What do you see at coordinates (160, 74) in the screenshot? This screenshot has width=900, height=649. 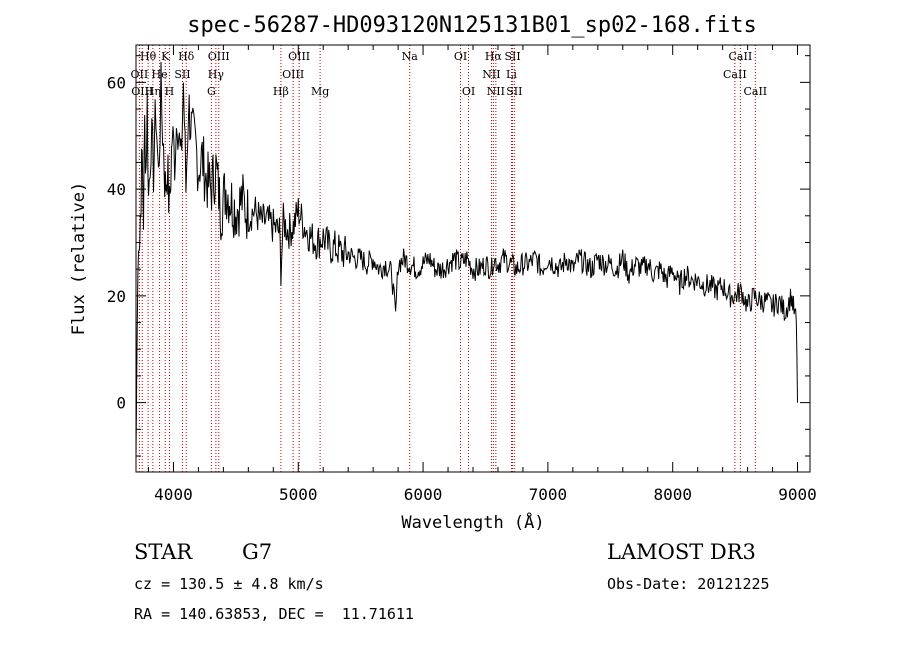 I see `line-label-mid-1: He` at bounding box center [160, 74].